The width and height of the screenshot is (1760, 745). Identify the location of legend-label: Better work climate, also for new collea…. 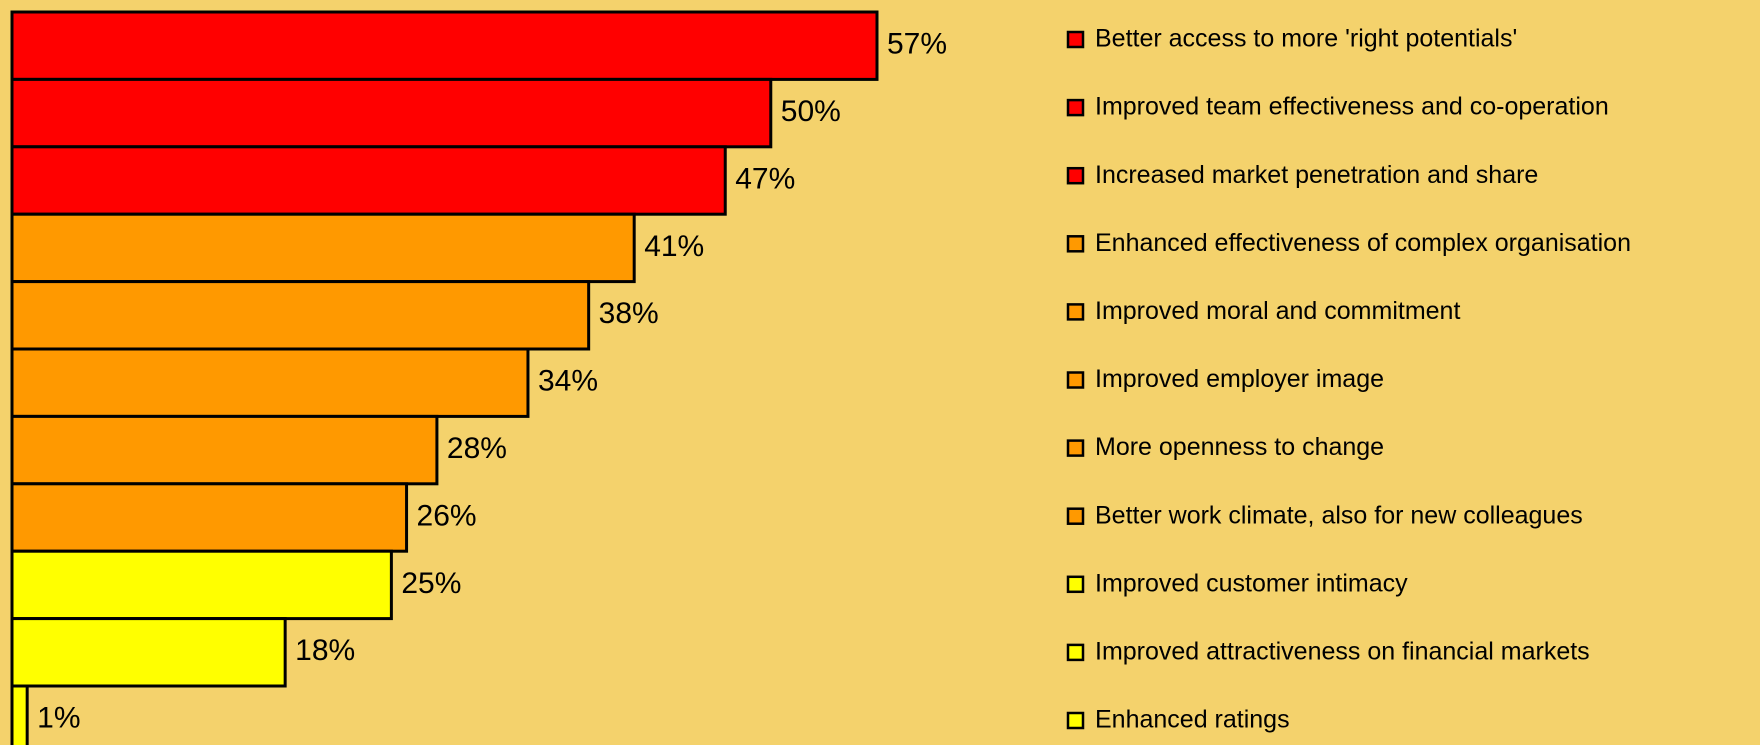
(1339, 515).